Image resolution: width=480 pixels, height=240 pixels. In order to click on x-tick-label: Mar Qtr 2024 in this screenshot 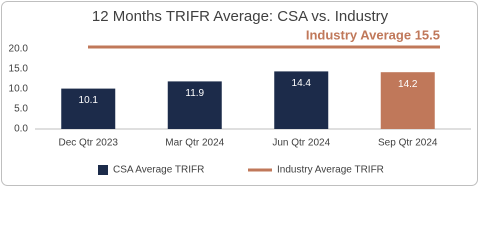, I will do `click(194, 143)`.